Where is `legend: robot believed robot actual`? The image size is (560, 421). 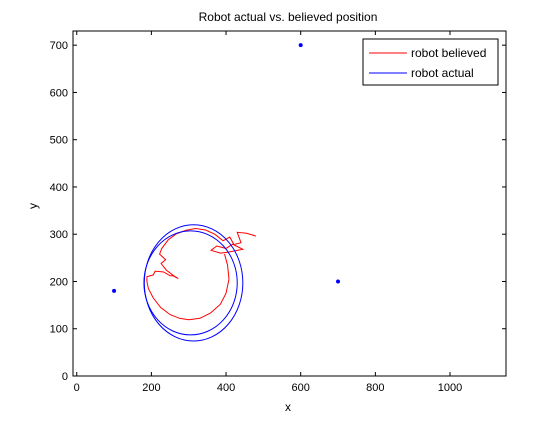
legend: robot believed robot actual is located at coordinates (430, 62).